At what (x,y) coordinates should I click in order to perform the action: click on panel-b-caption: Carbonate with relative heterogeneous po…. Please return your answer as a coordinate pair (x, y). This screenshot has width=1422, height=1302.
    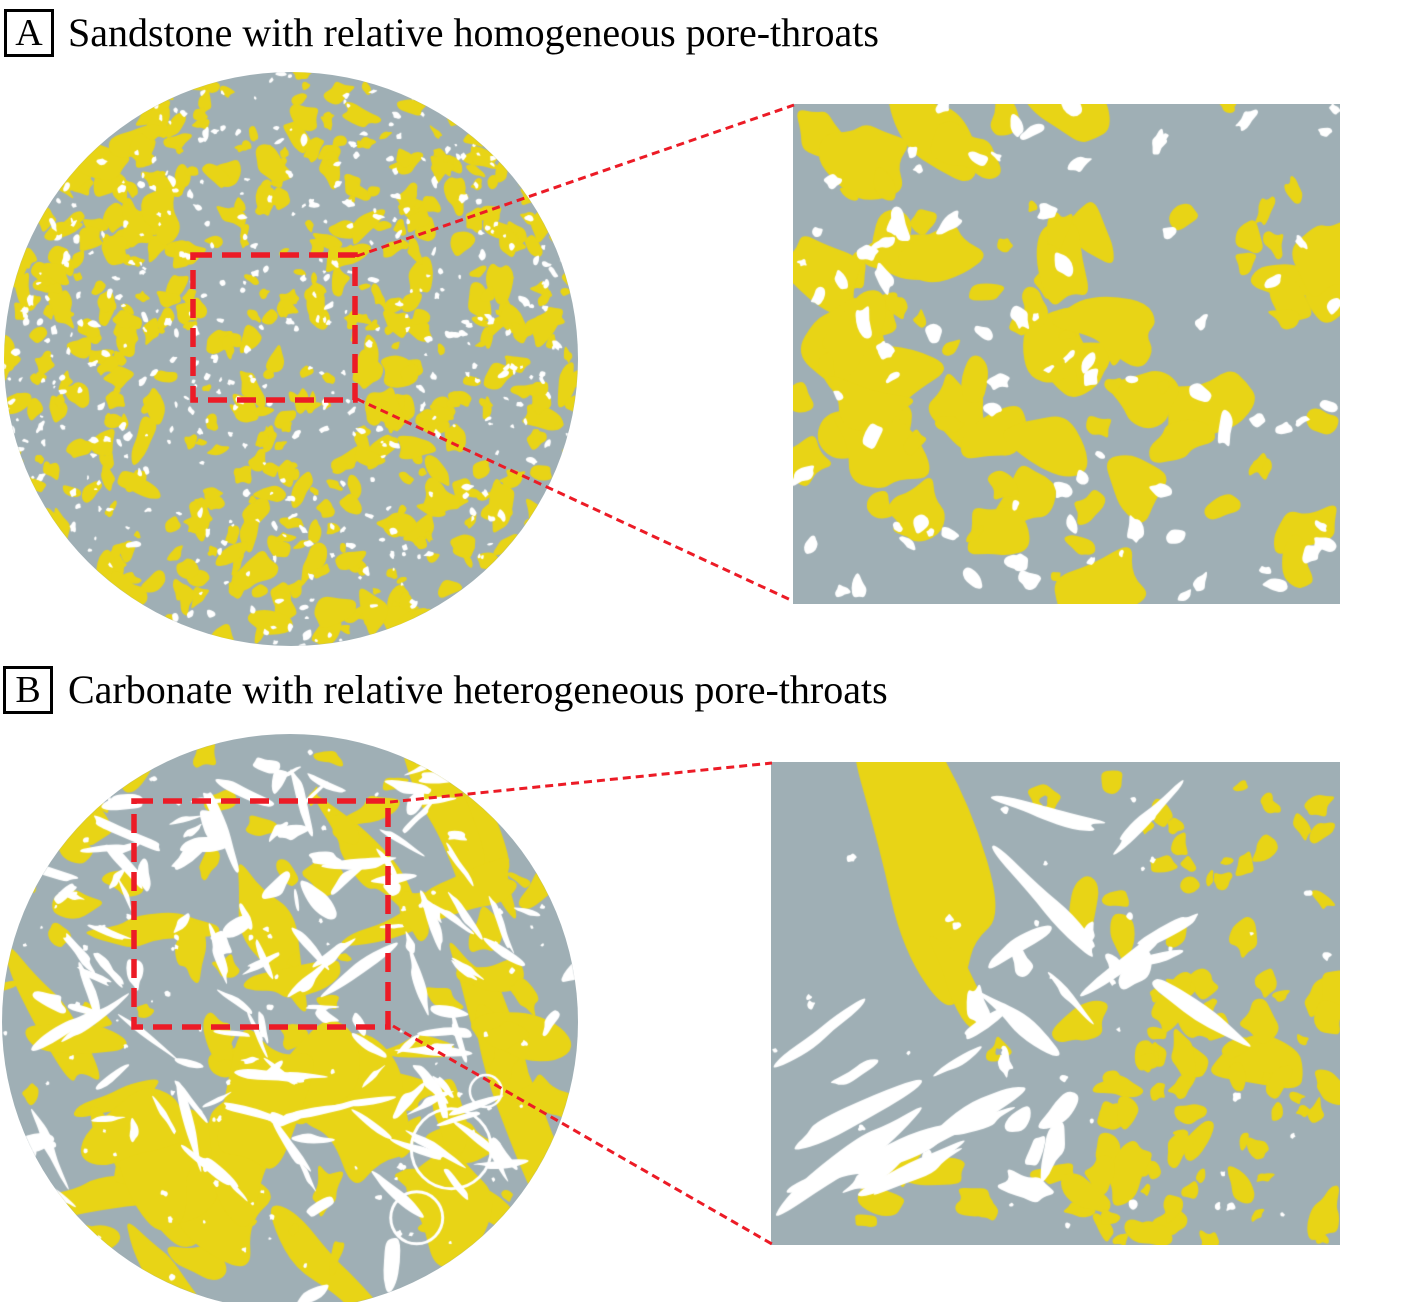
    Looking at the image, I should click on (478, 689).